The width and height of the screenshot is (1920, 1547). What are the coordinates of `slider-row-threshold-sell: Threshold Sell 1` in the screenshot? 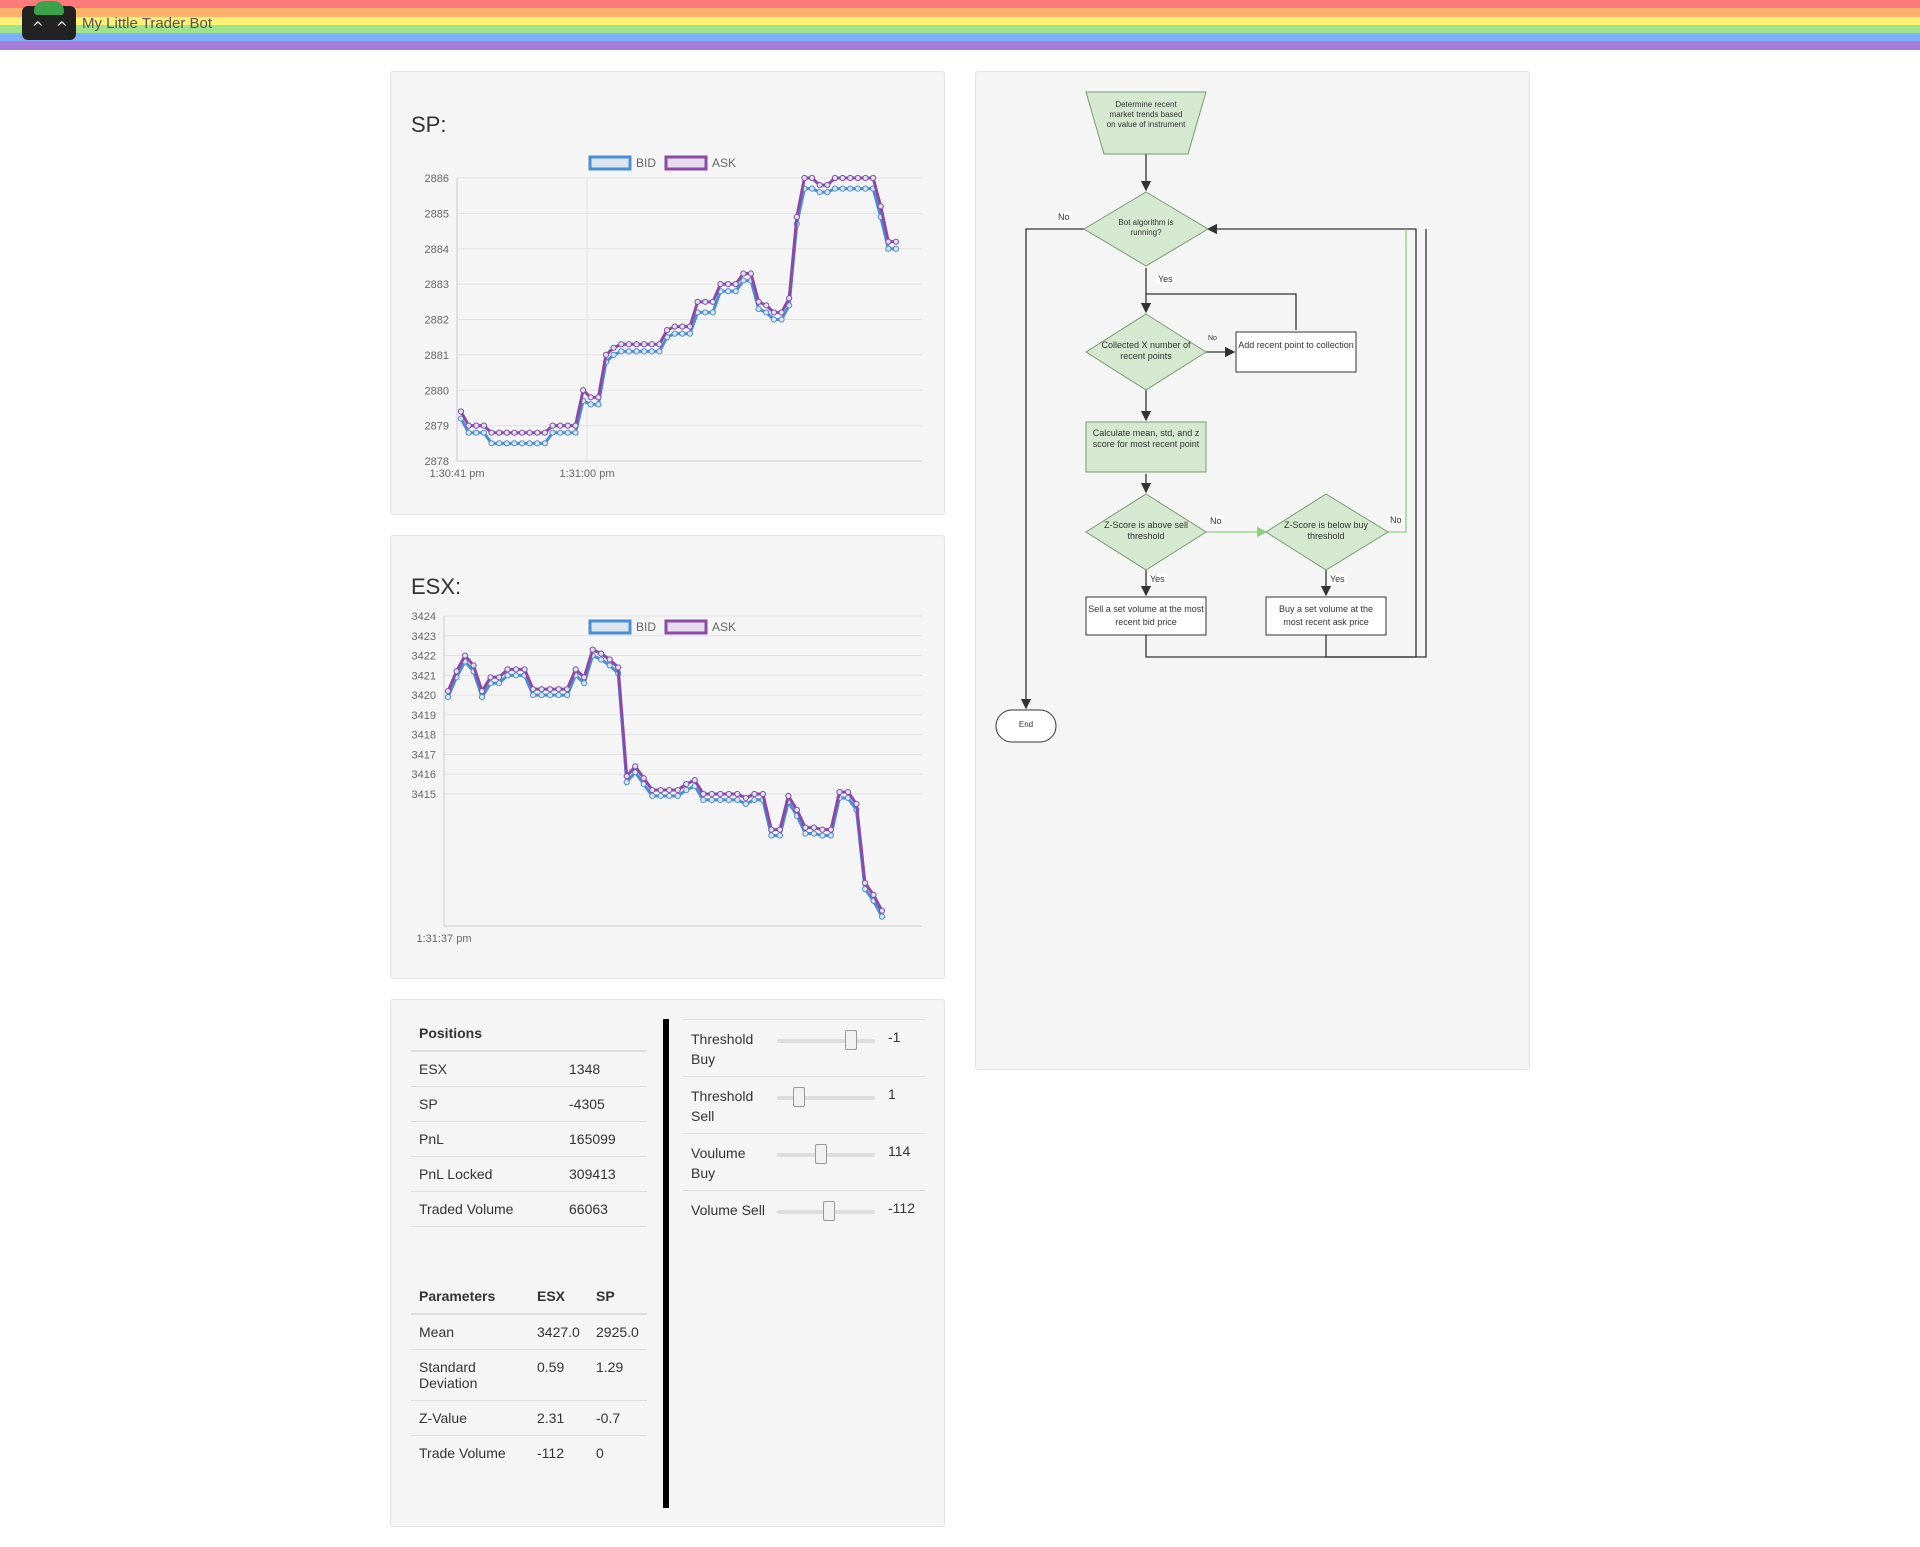 It's located at (804, 1104).